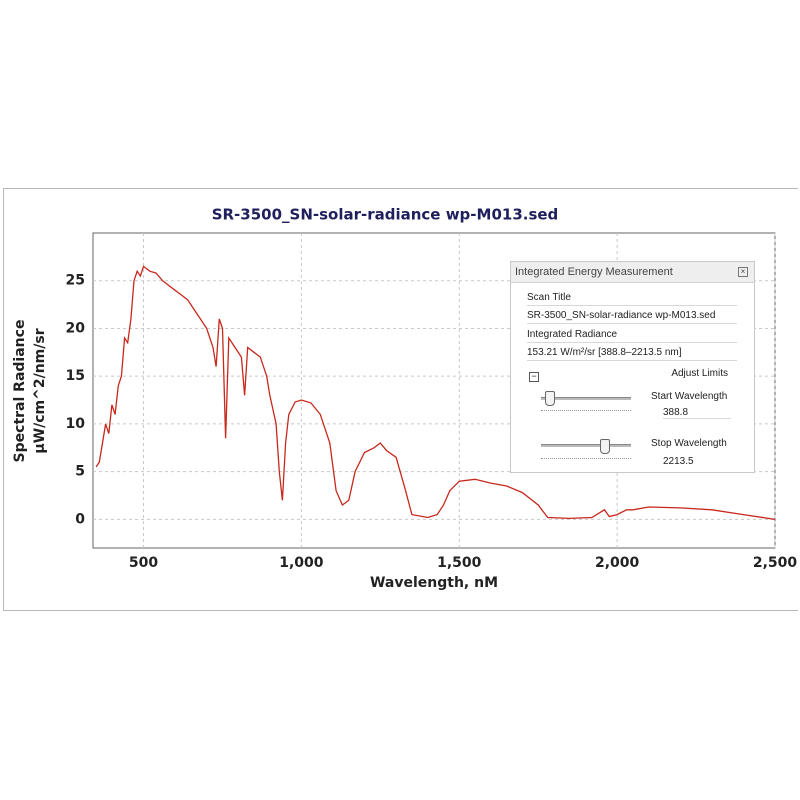 The width and height of the screenshot is (800, 800). What do you see at coordinates (632, 354) in the screenshot?
I see `field-value: 153.21 W/m²/sr [388.8–2213.5 nm]` at bounding box center [632, 354].